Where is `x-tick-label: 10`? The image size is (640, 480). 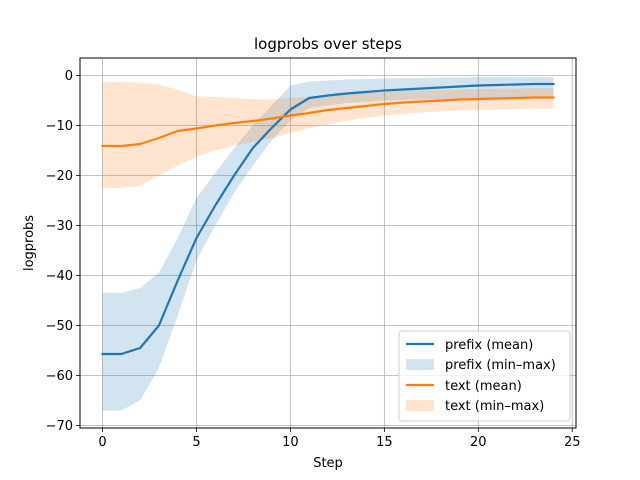
x-tick-label: 10 is located at coordinates (290, 442).